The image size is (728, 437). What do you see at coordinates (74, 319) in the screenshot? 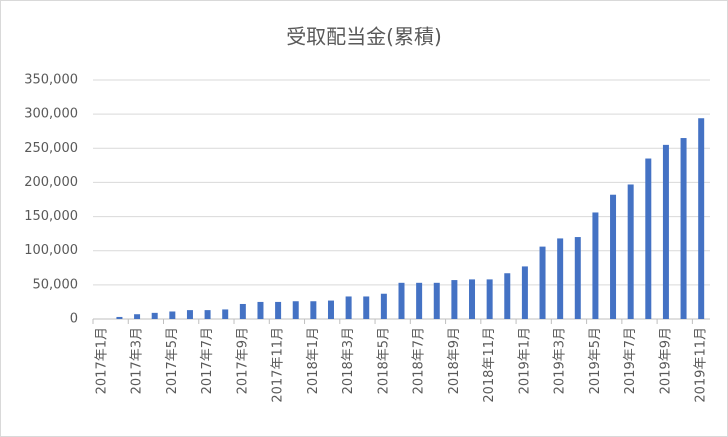
I see `y-tick-label: 0` at bounding box center [74, 319].